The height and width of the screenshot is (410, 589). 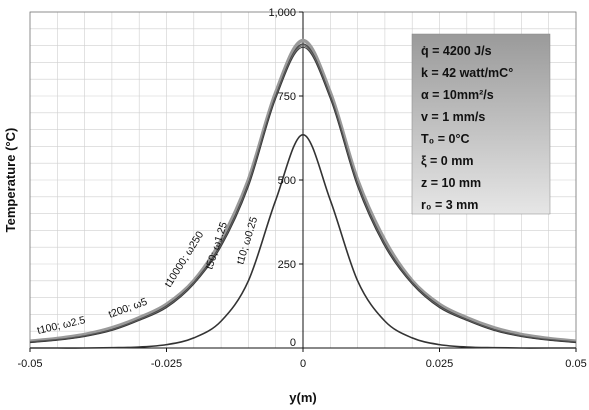 I want to click on y-axis-label: Temperature (°C), so click(x=10, y=180).